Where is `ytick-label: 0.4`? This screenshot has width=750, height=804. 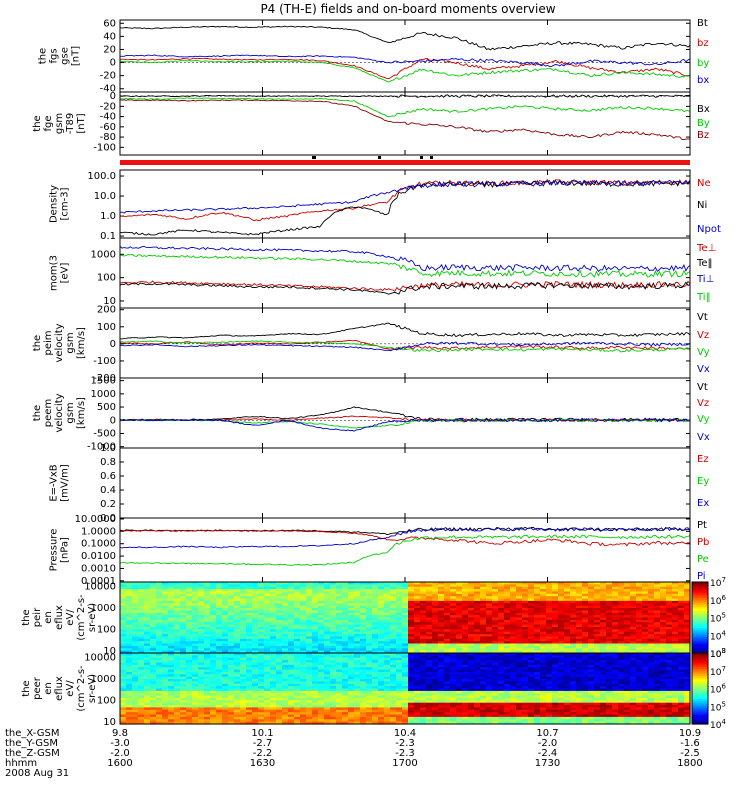
ytick-label: 0.4 is located at coordinates (108, 490).